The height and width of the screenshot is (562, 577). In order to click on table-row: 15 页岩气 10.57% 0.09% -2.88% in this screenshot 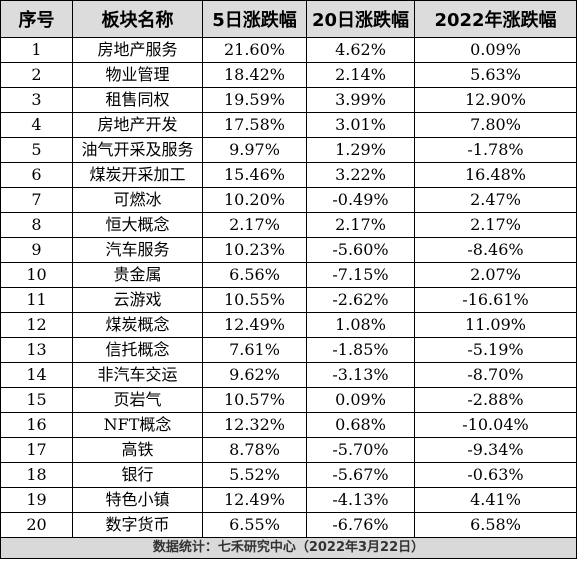, I will do `click(288, 400)`.